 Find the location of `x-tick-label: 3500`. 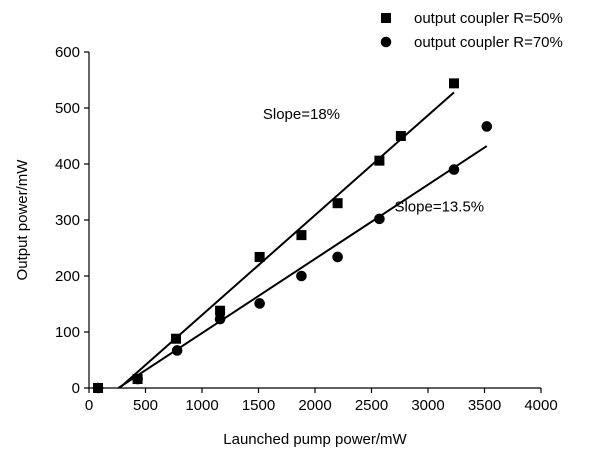

x-tick-label: 3500 is located at coordinates (484, 405).